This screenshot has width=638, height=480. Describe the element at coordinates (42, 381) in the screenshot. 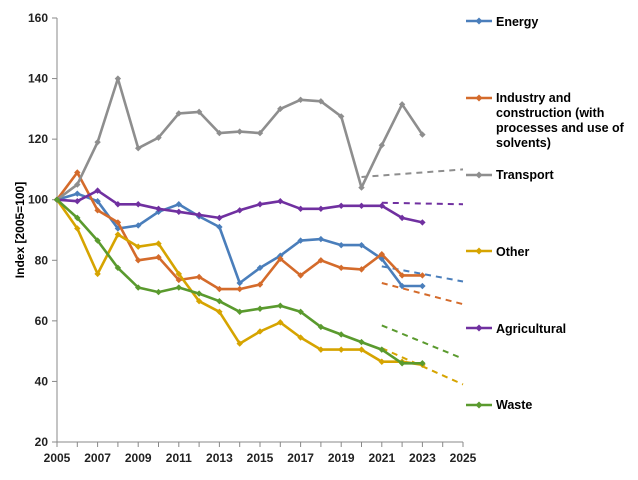

I see `y-tick-label: 40` at that location.